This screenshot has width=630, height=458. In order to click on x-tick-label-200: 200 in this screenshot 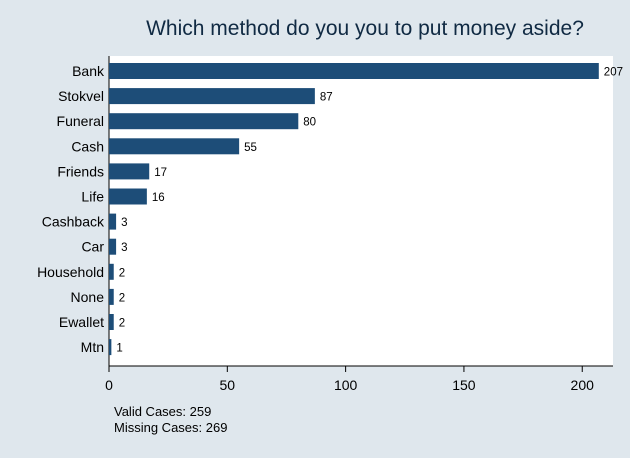, I will do `click(583, 385)`.